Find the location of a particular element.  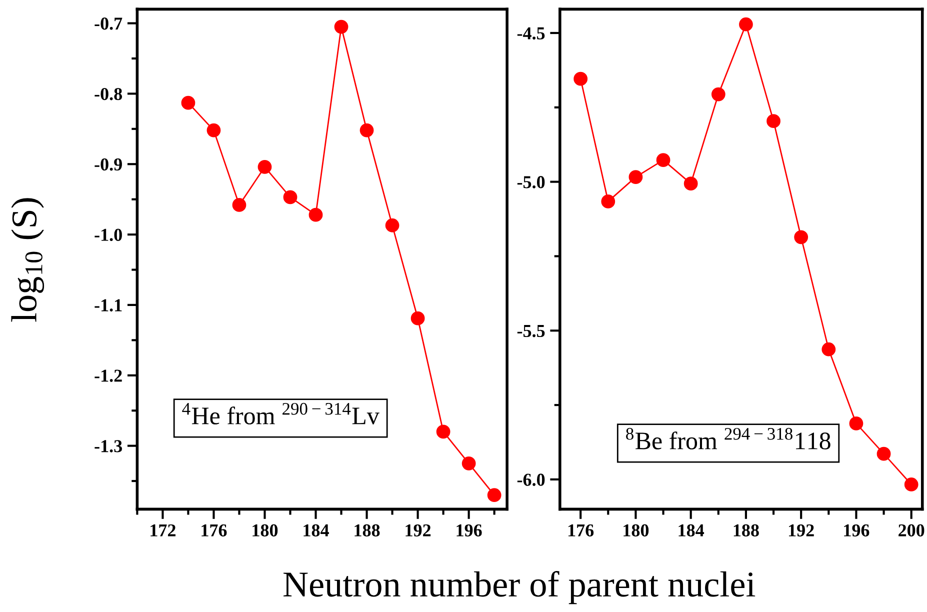

y-tick-label: -5.0 is located at coordinates (531, 182).